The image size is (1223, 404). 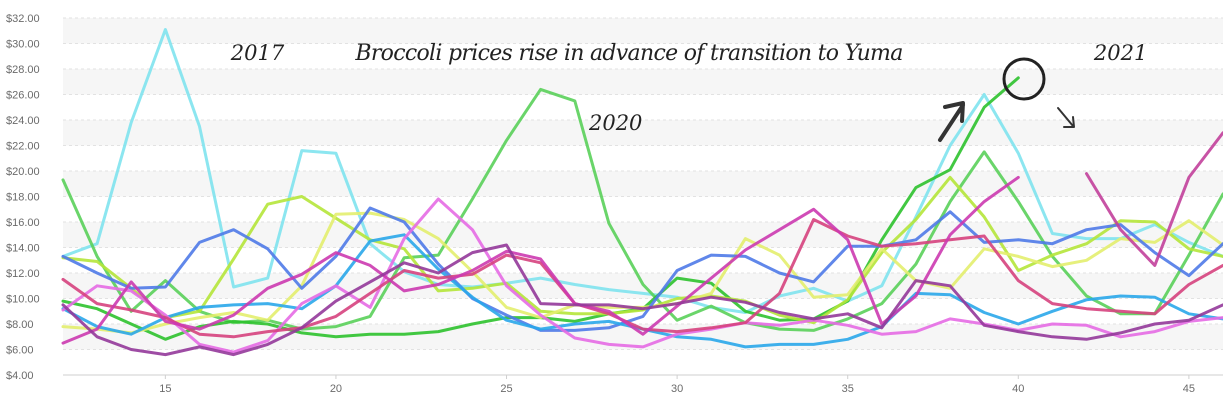 I want to click on x-tick-label: 35, so click(x=848, y=389).